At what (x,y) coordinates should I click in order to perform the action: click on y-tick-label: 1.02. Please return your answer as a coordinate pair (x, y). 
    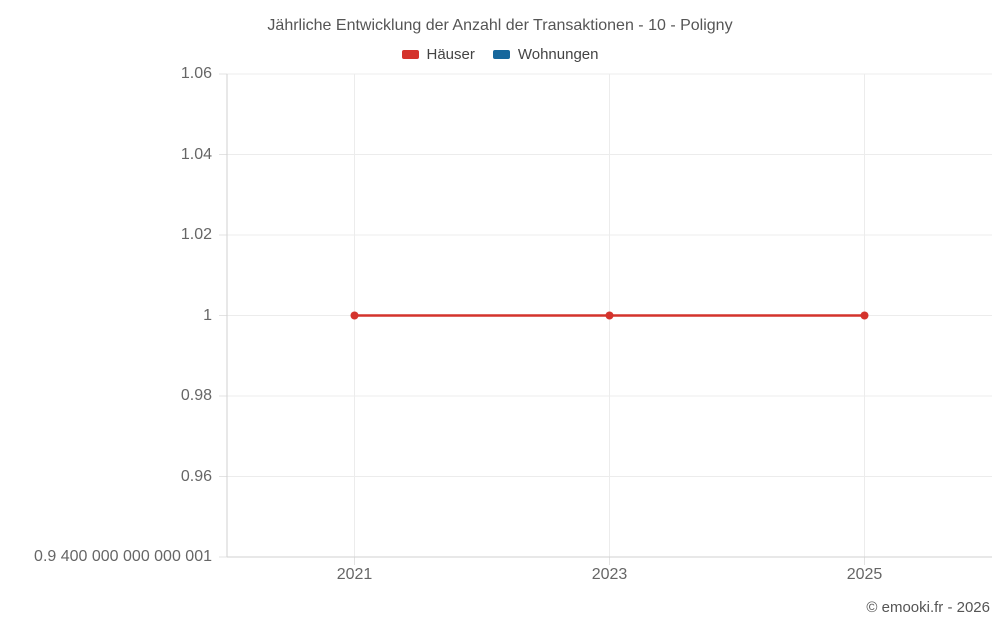
    Looking at the image, I should click on (196, 234).